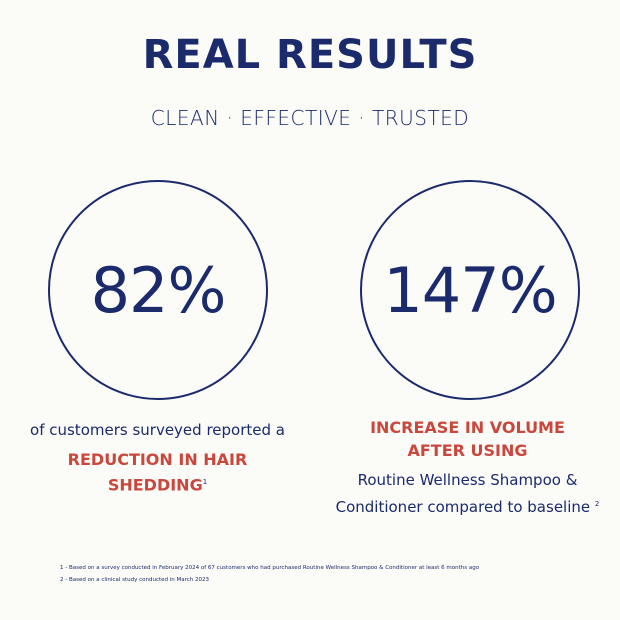  I want to click on stat-circle-volume: 147%, so click(470, 290).